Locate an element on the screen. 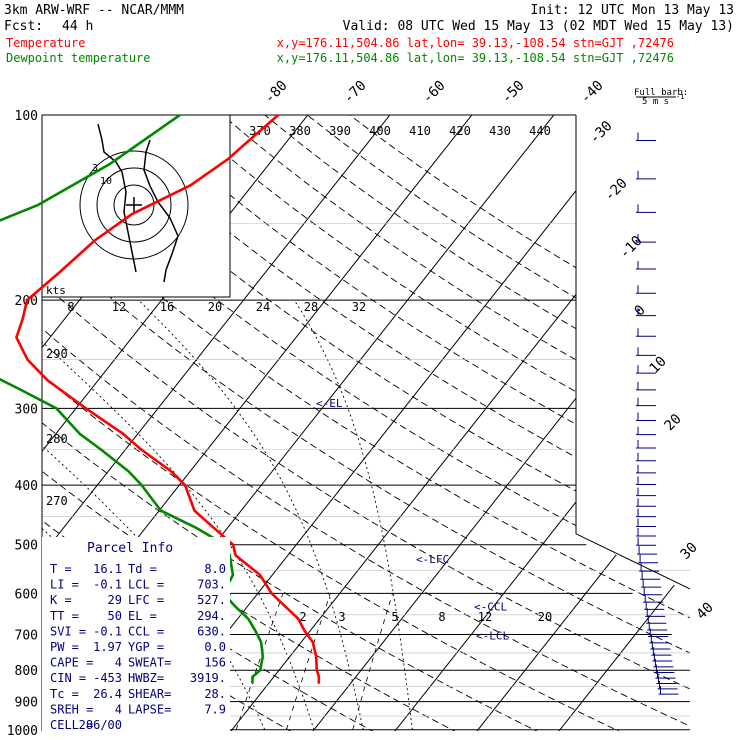 The height and width of the screenshot is (740, 740). isotherm-tick-label: 40 is located at coordinates (705, 611).